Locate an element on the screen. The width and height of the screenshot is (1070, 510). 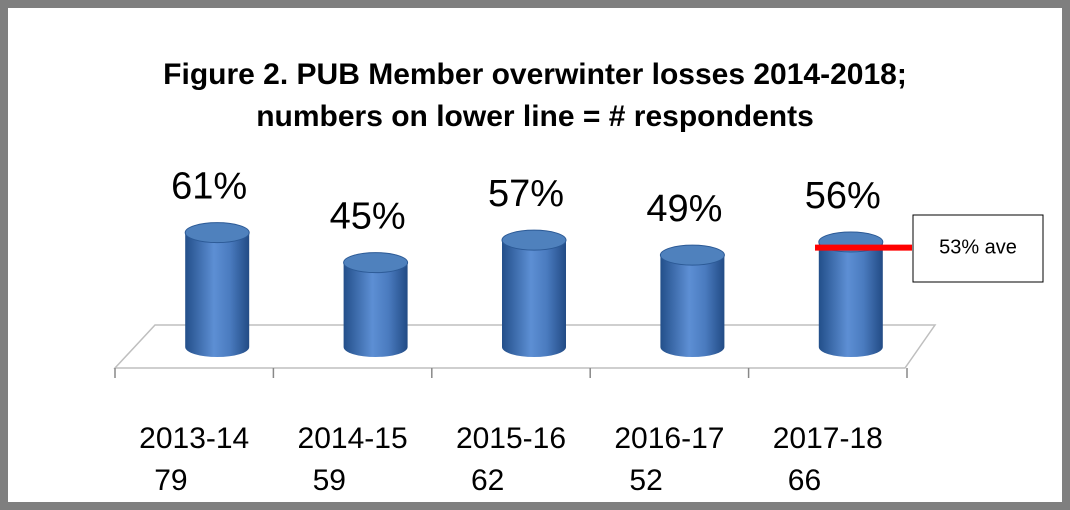
value-label: 56% is located at coordinates (843, 196).